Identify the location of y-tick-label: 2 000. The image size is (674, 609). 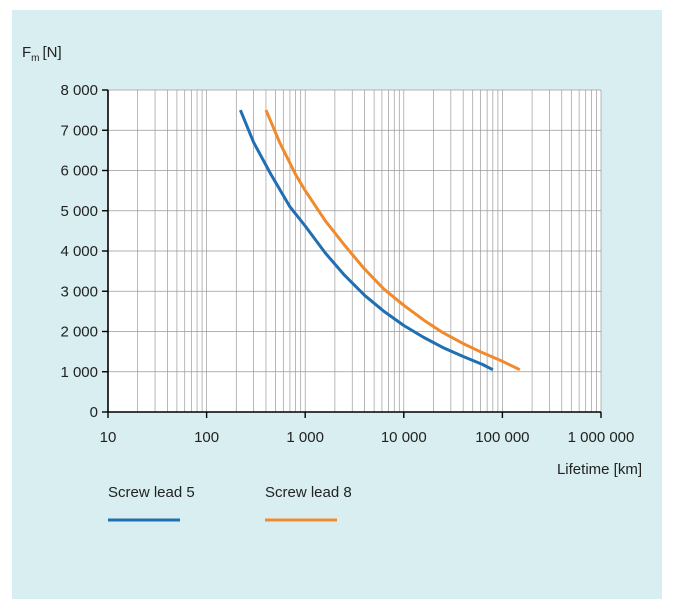
(79, 332).